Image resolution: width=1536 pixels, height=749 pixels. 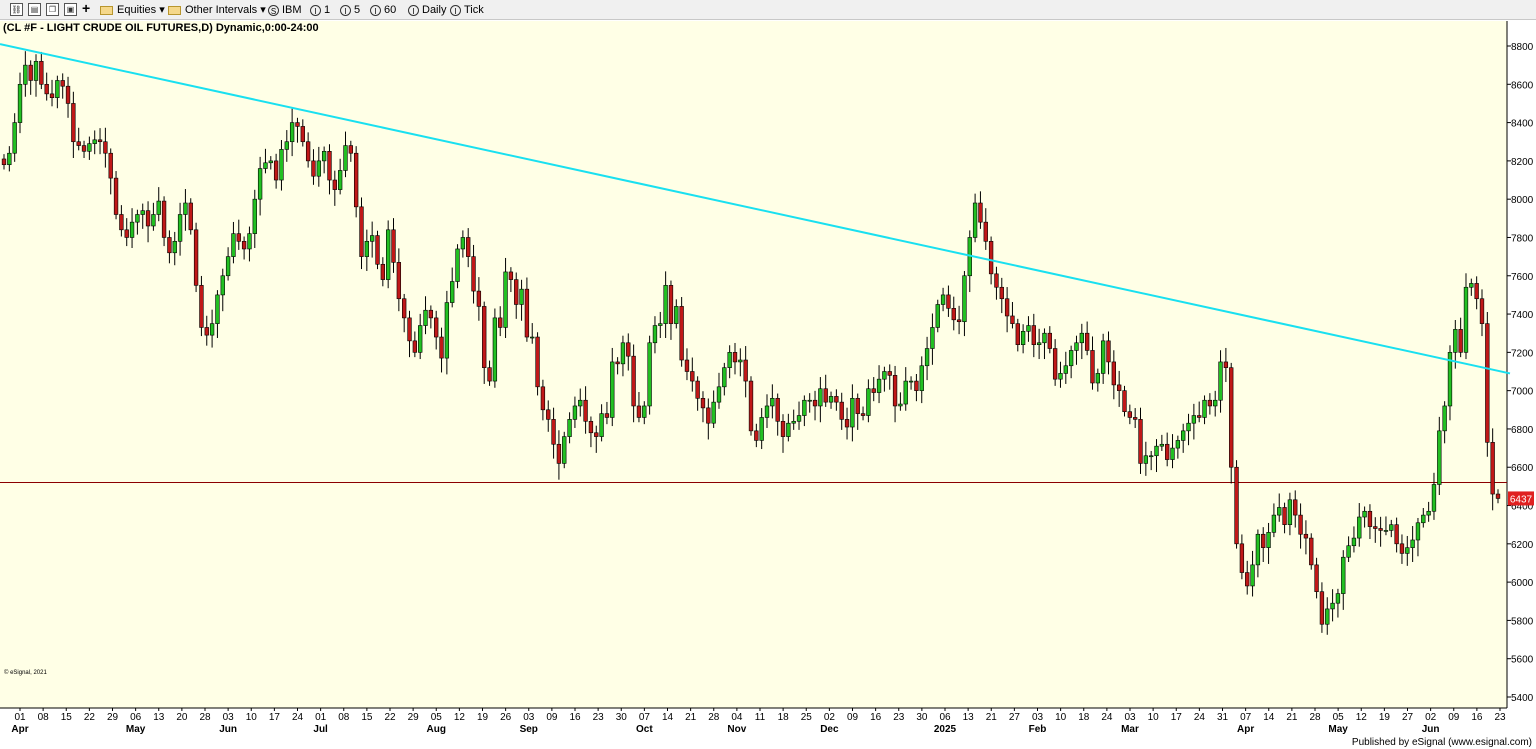 I want to click on interval-60-button: I 60, so click(x=383, y=10).